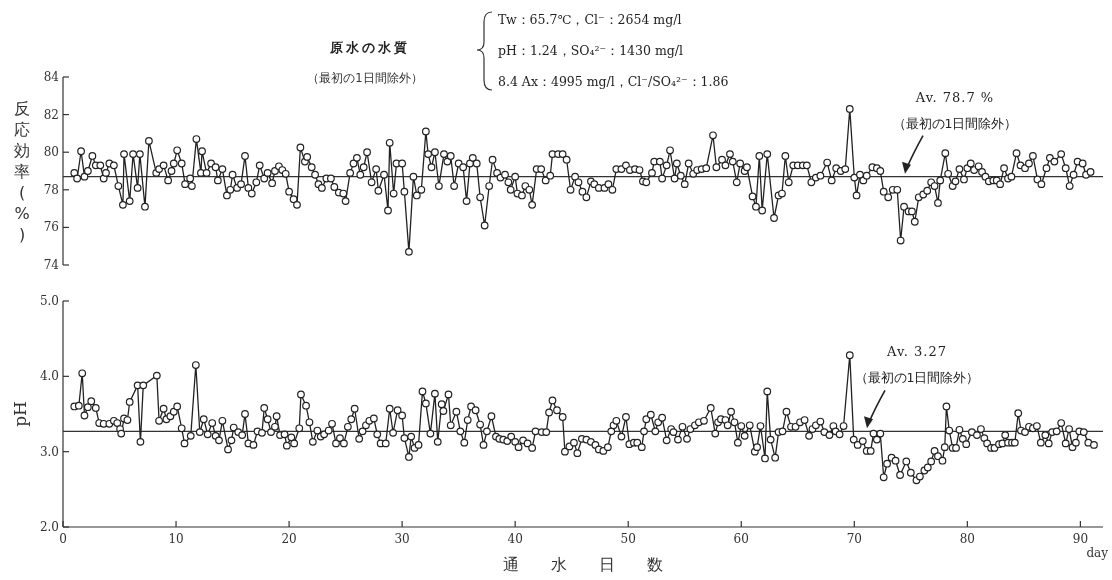 This screenshot has height=580, width=1112. I want to click on y-tick-label: 74, so click(51, 265).